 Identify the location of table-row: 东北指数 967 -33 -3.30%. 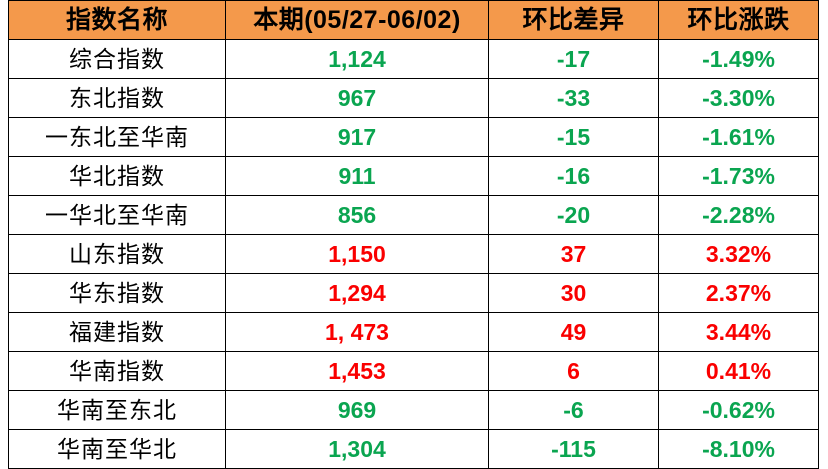
(413, 98).